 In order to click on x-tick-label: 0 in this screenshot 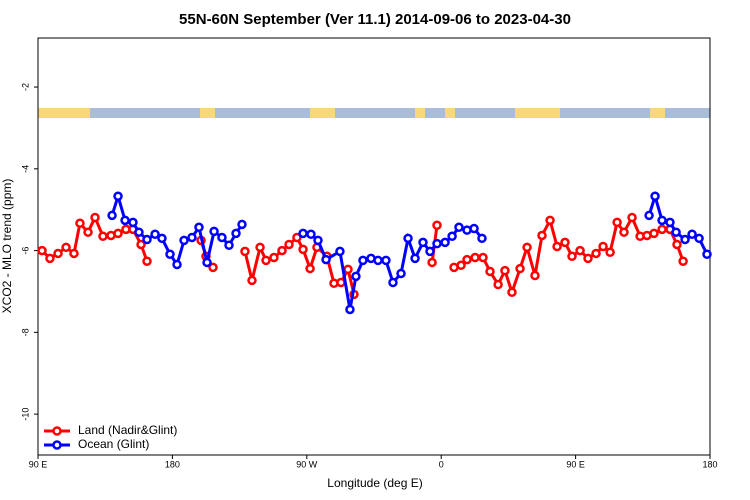, I will do `click(441, 464)`.